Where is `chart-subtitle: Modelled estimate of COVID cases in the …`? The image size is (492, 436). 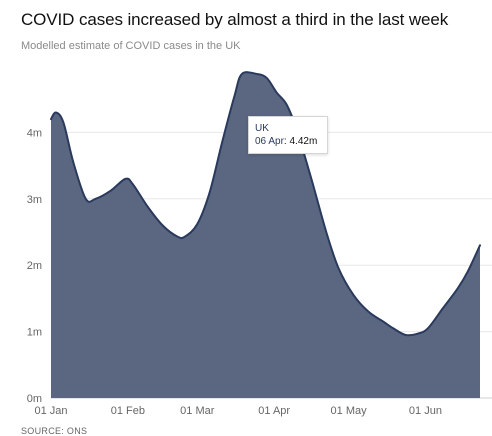 chart-subtitle: Modelled estimate of COVID cases in the … is located at coordinates (131, 46).